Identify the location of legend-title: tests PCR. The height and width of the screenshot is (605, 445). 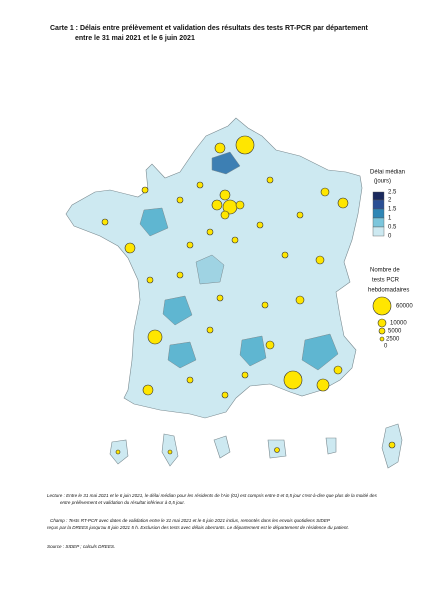
(386, 281).